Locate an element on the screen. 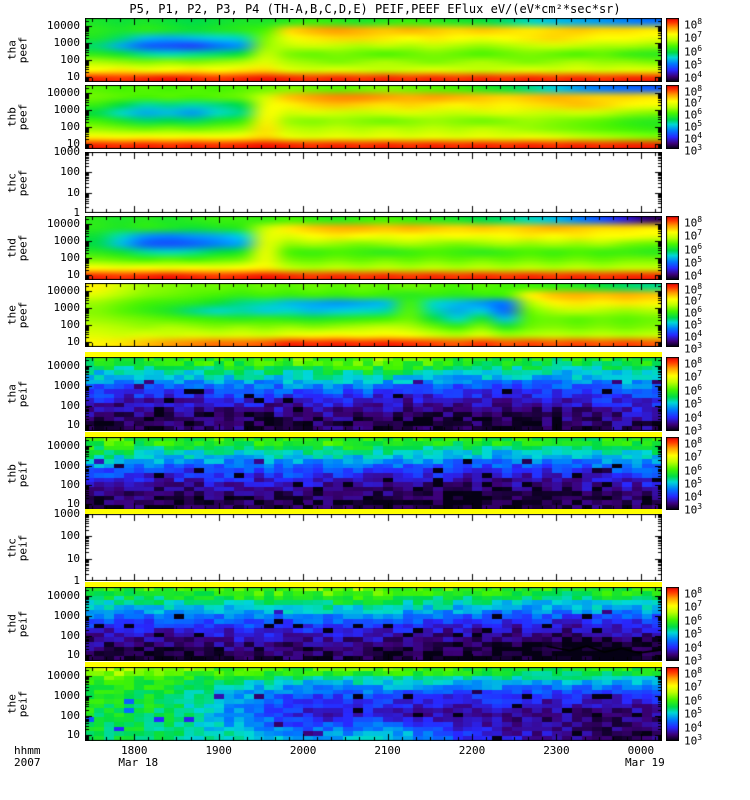  ylabel-text-thb-peif: thb peif is located at coordinates (17, 473).